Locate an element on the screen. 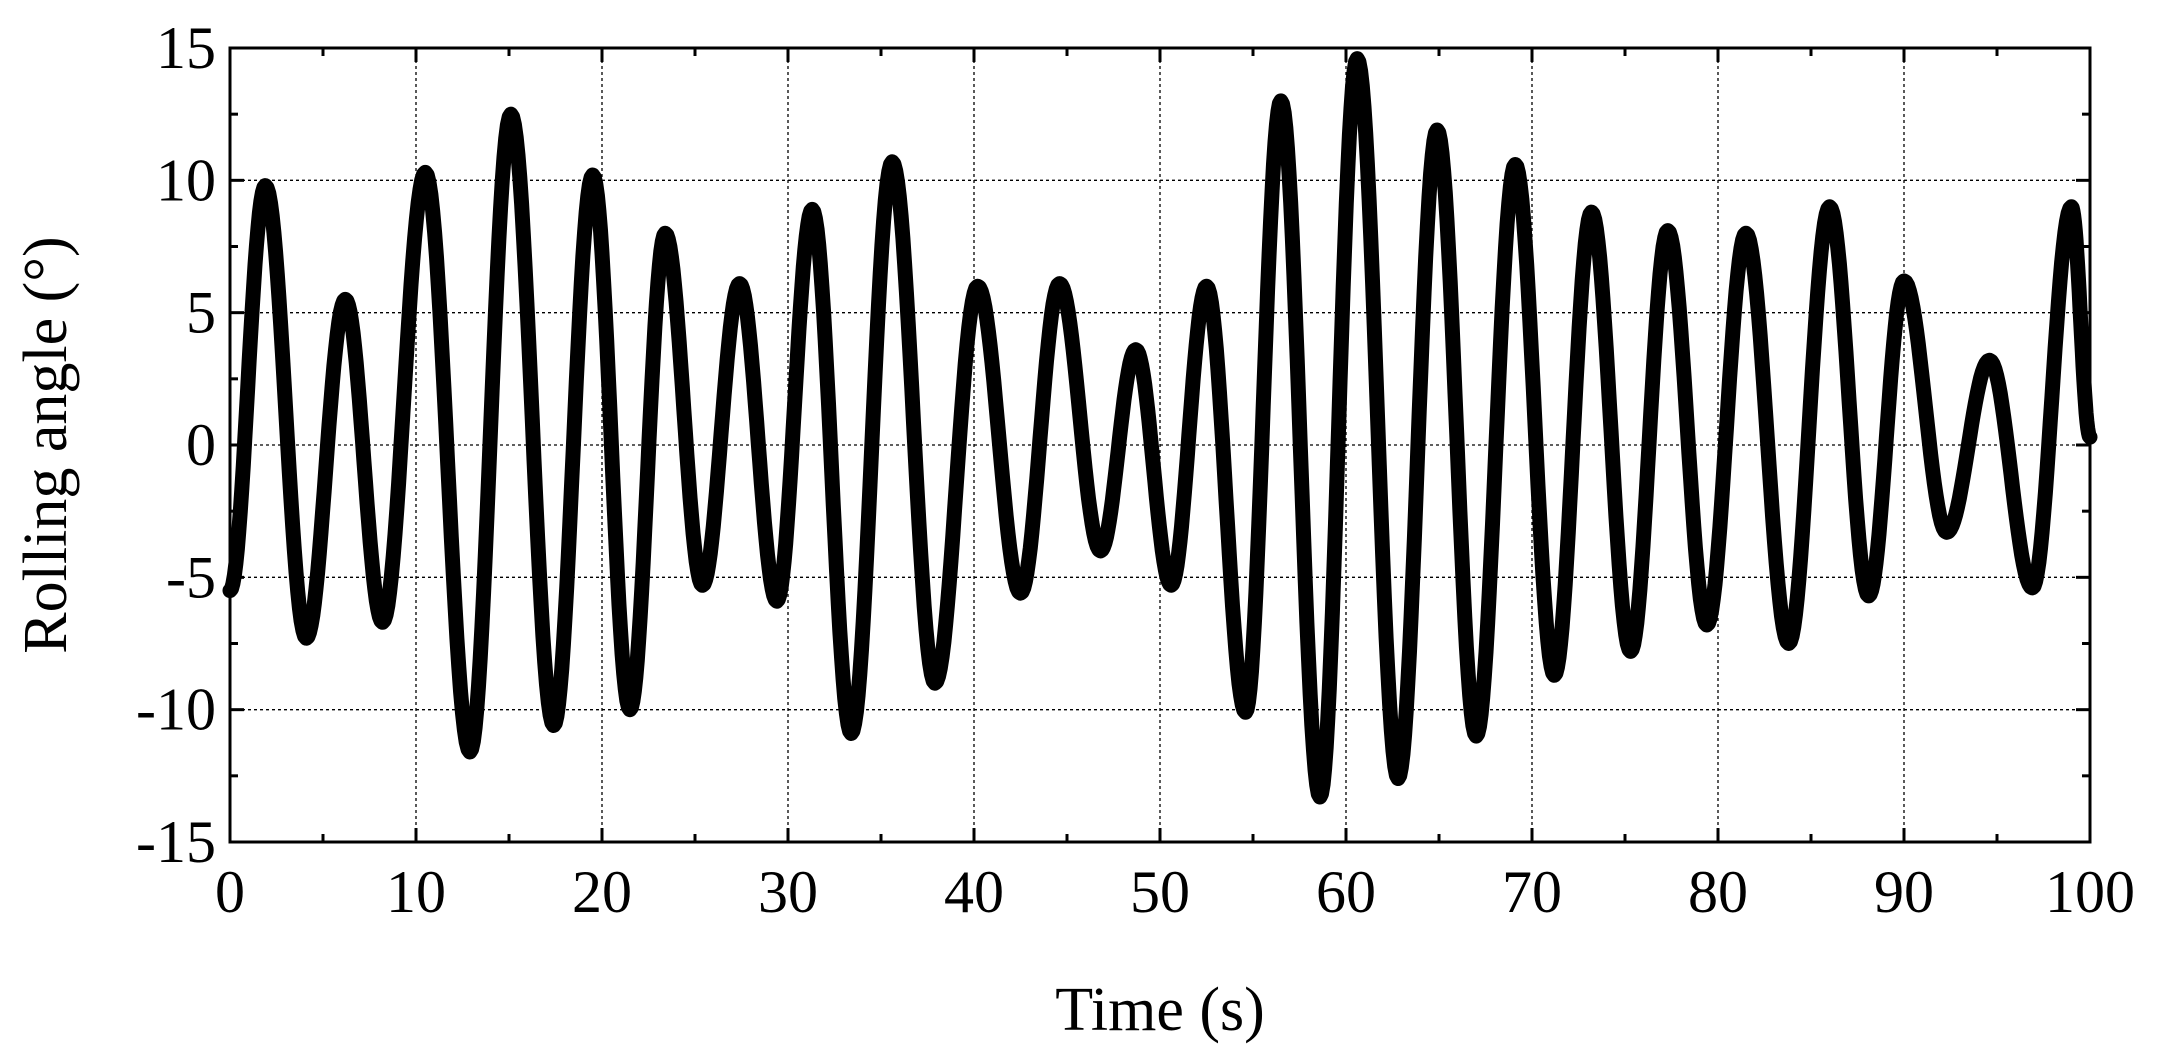 This screenshot has width=2162, height=1058. x-tick-label: 100 is located at coordinates (2090, 892).